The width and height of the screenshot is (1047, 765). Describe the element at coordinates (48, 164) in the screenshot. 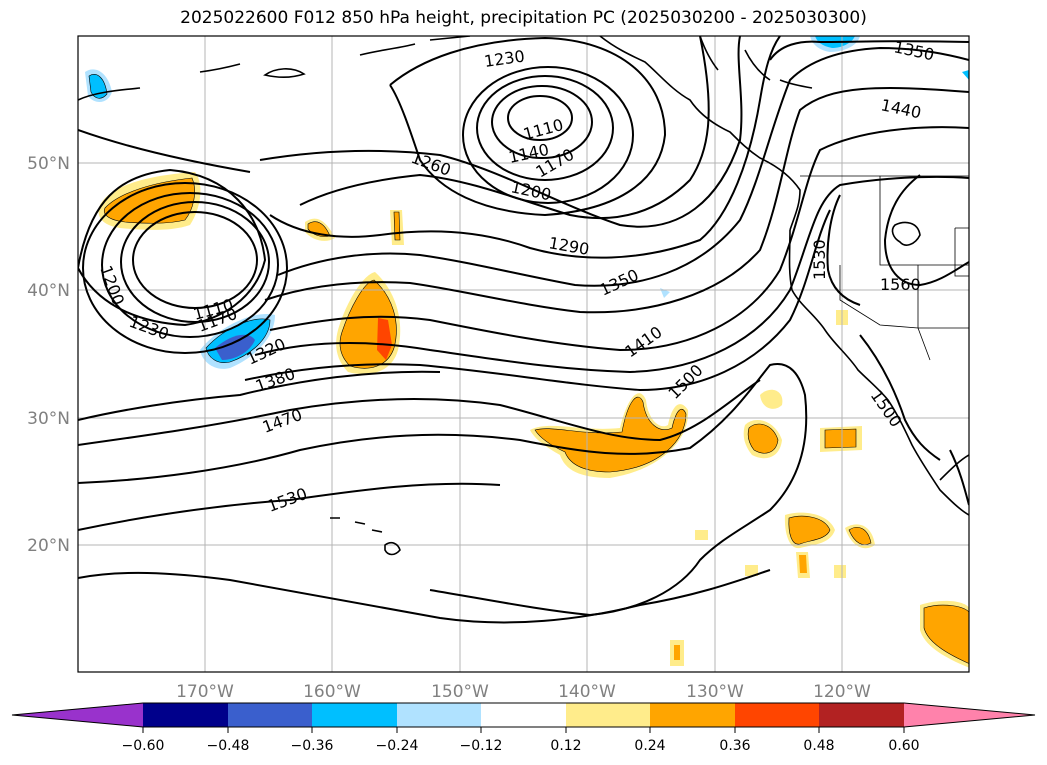

I see `lat-label: 50°N` at that location.